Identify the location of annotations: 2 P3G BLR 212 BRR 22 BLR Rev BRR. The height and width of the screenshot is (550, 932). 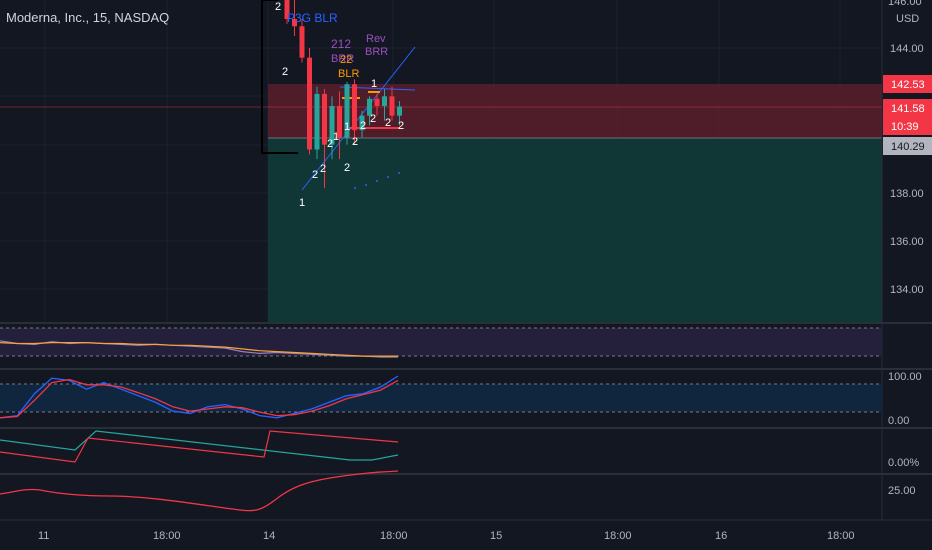
(331, 40).